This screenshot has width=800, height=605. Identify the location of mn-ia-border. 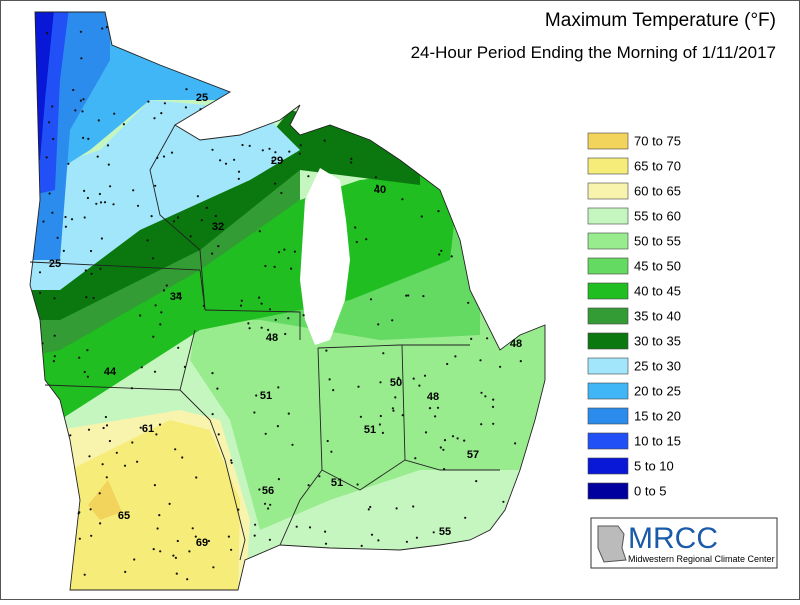
(117, 286).